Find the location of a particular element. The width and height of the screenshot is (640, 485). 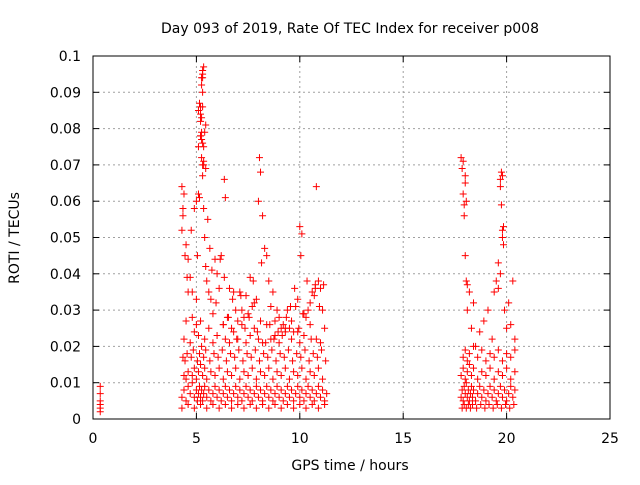

y-tick-label: 0.04 is located at coordinates (65, 275).